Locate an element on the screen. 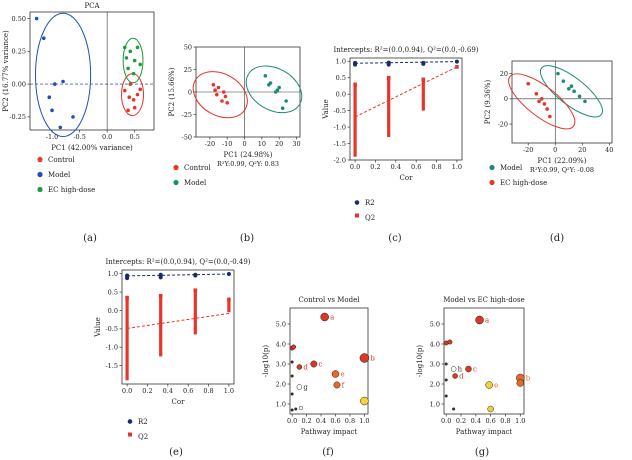 Image resolution: width=632 pixels, height=460 pixels. x-tick-label: -0.5 is located at coordinates (79, 137).